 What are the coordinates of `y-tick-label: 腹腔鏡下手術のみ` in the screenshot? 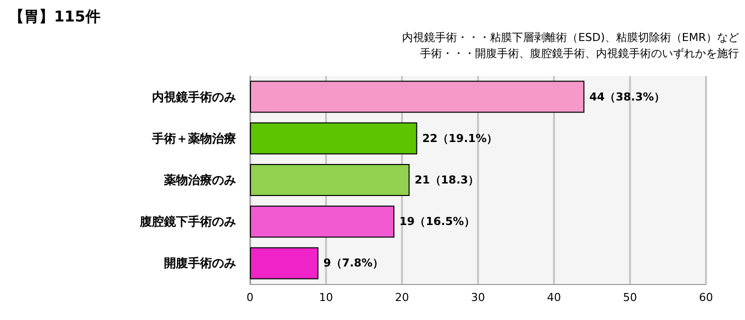 It's located at (187, 221).